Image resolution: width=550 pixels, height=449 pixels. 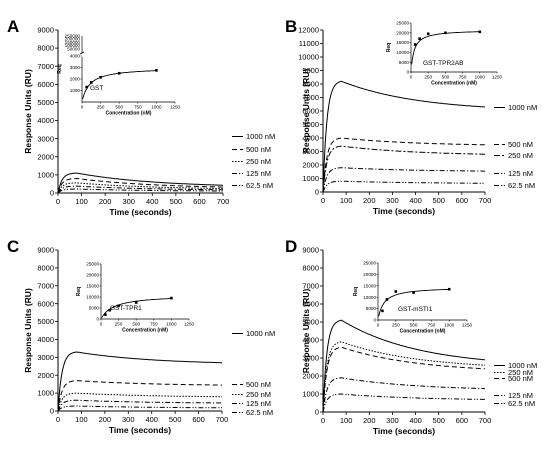 I want to click on inset-y-tick-label: 15000, so click(x=369, y=285).